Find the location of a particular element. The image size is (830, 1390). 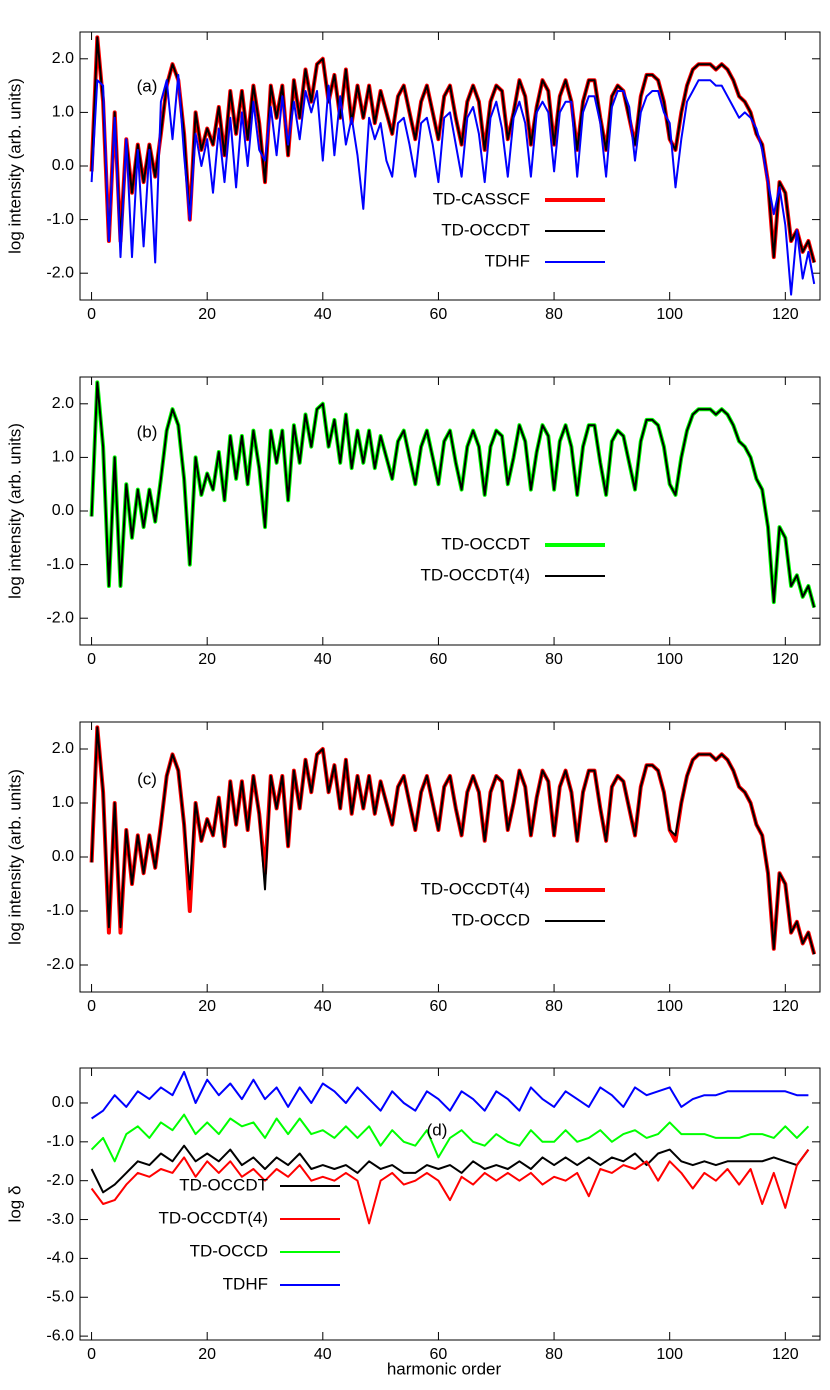

panel-label: (a) is located at coordinates (147, 85).